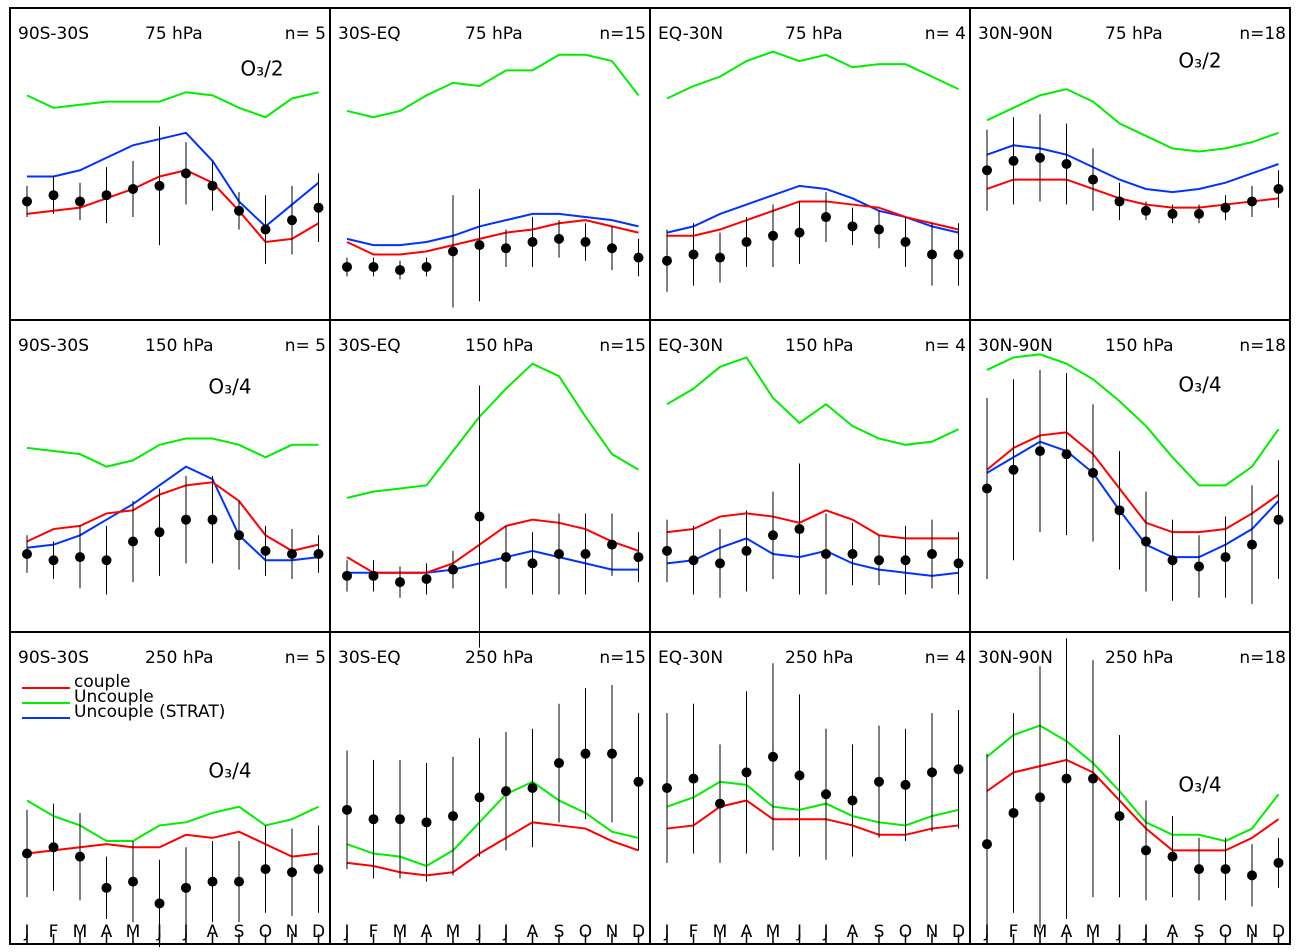  Describe the element at coordinates (945, 346) in the screenshot. I see `panel-count: n= 4` at that location.